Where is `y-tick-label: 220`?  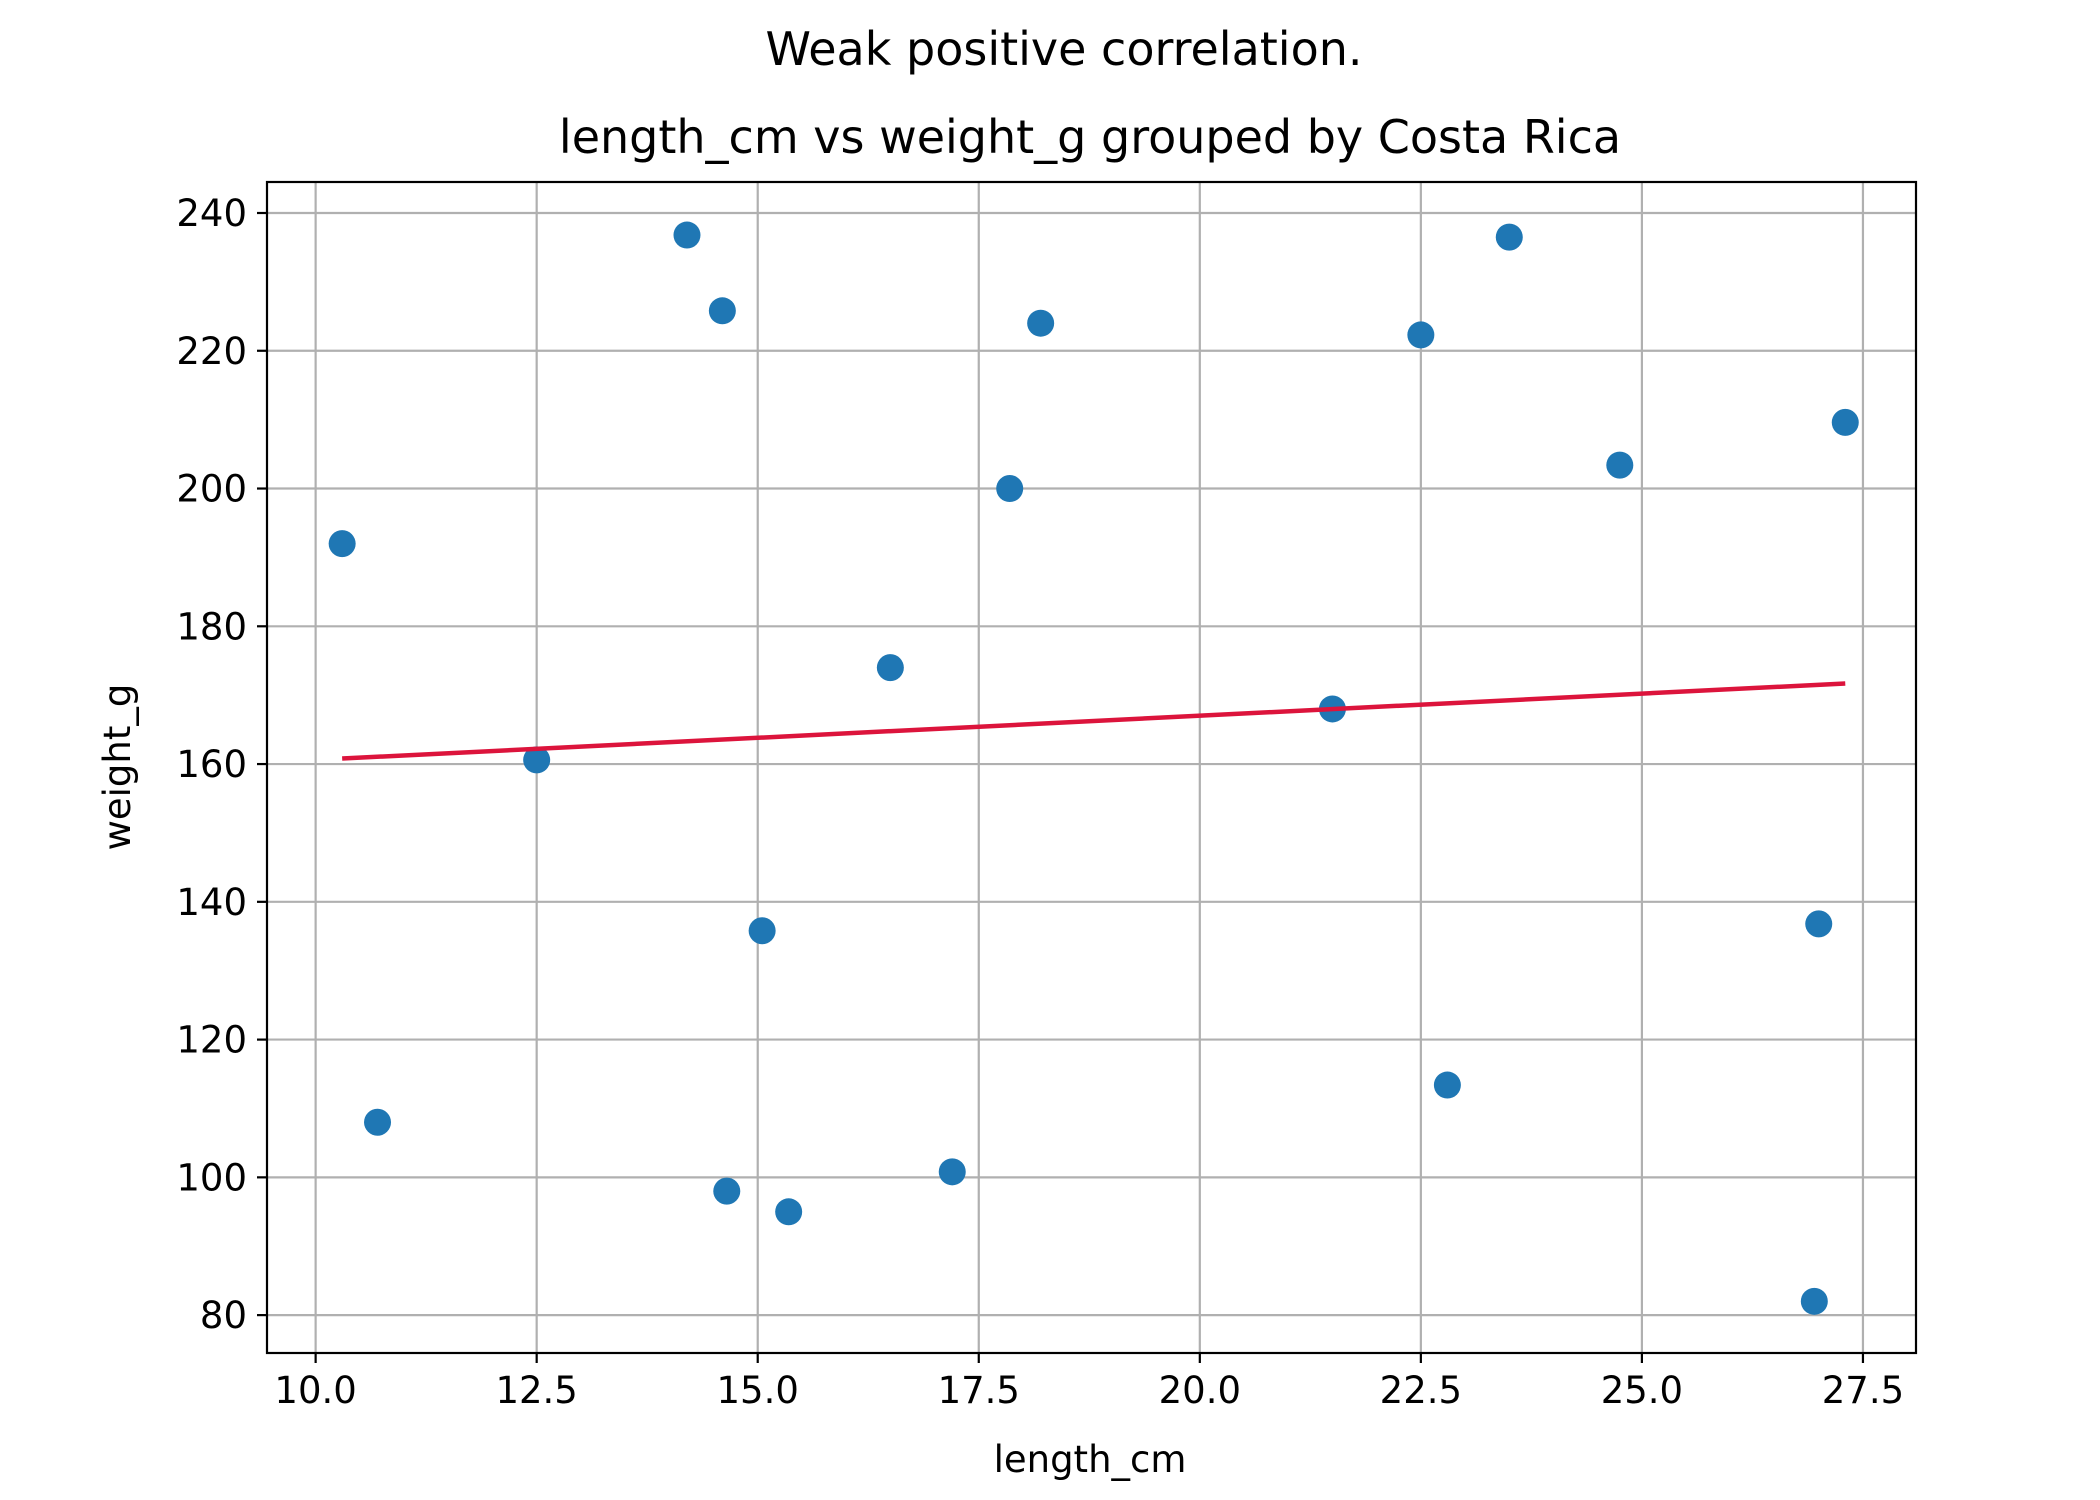 y-tick-label: 220 is located at coordinates (211, 351).